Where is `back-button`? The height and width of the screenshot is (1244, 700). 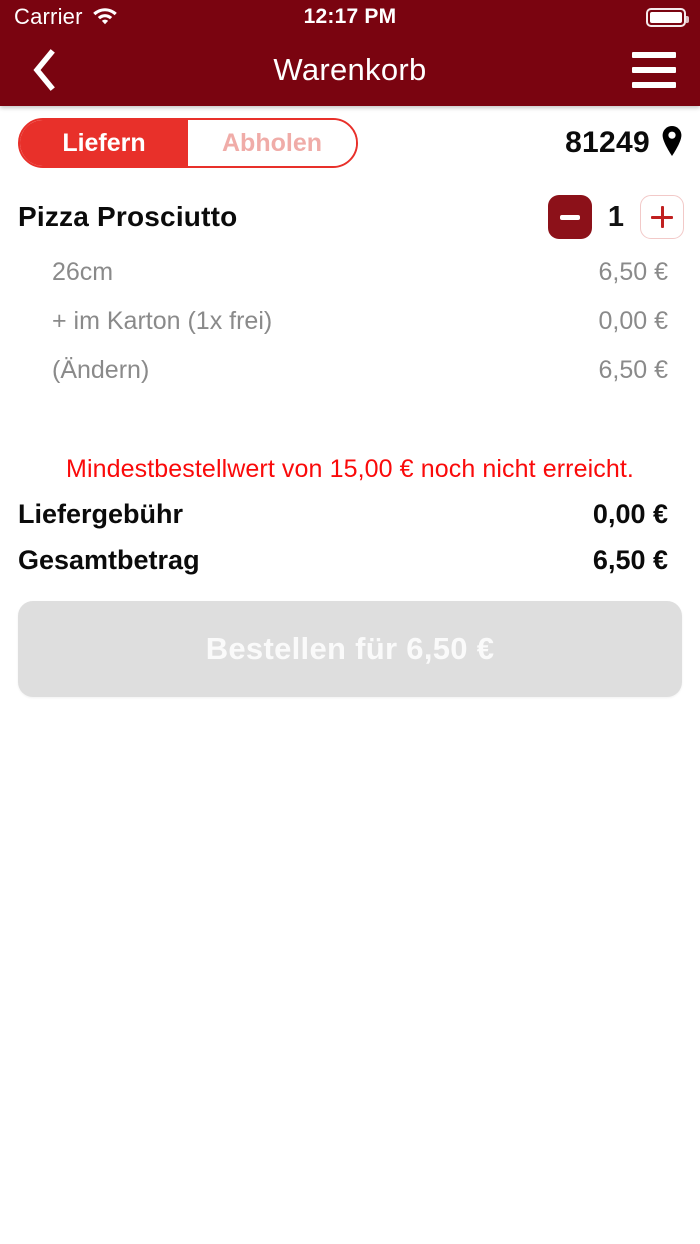 back-button is located at coordinates (43, 70).